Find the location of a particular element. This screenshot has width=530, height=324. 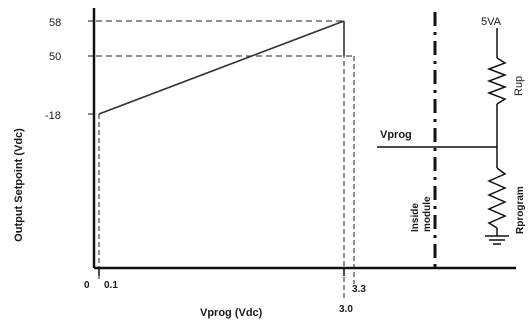

x-tick-0: 0 is located at coordinates (87, 285).